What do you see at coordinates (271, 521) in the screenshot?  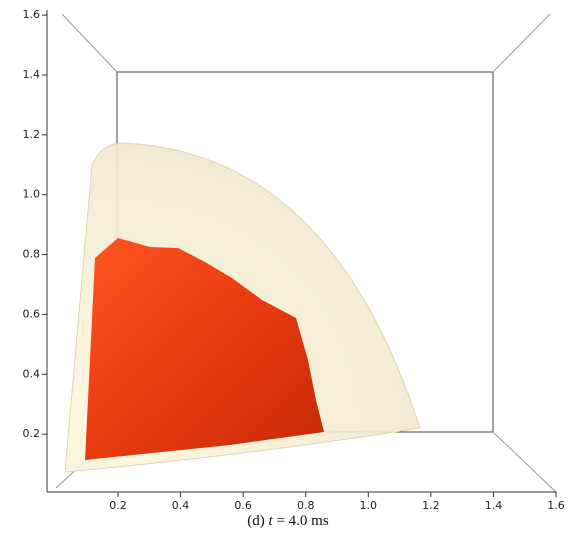 I see `caption-variable: t` at bounding box center [271, 521].